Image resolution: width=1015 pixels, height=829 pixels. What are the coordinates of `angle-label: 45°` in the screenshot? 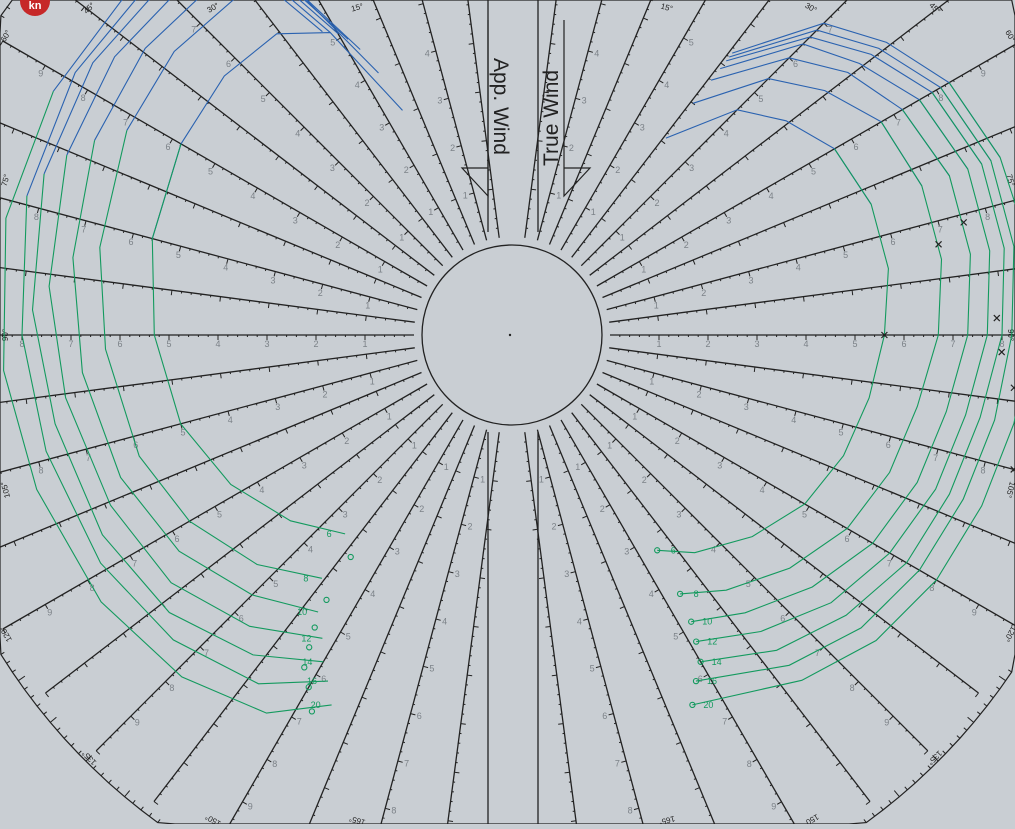 It's located at (89, 8).